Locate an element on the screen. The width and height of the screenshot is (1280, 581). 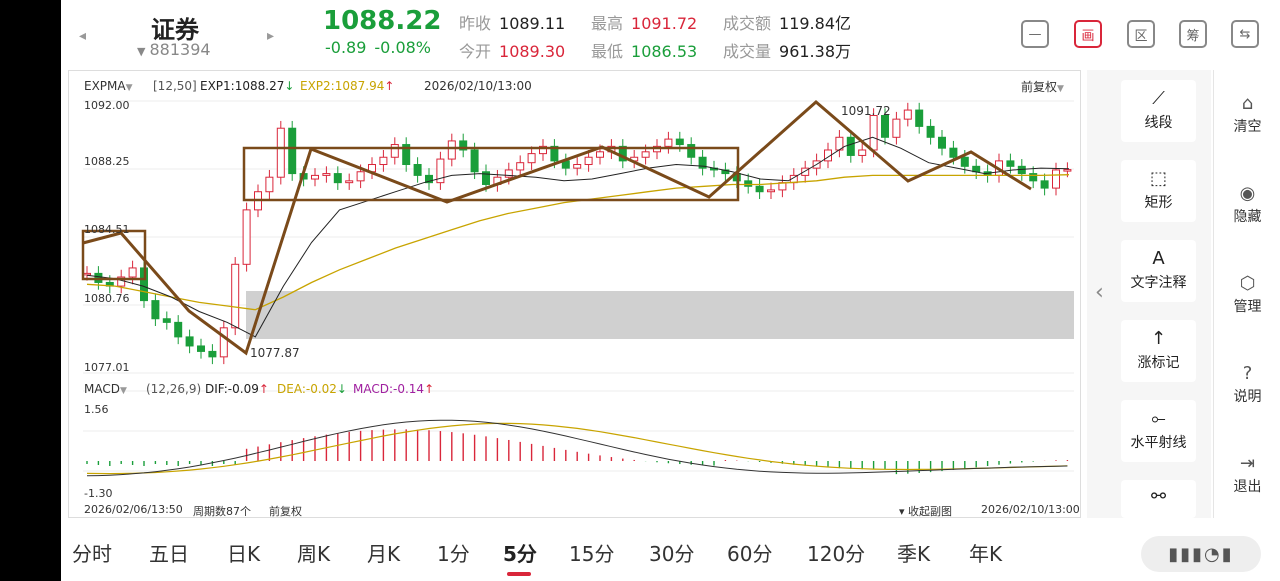
amount-value: 119.84亿 is located at coordinates (815, 23).